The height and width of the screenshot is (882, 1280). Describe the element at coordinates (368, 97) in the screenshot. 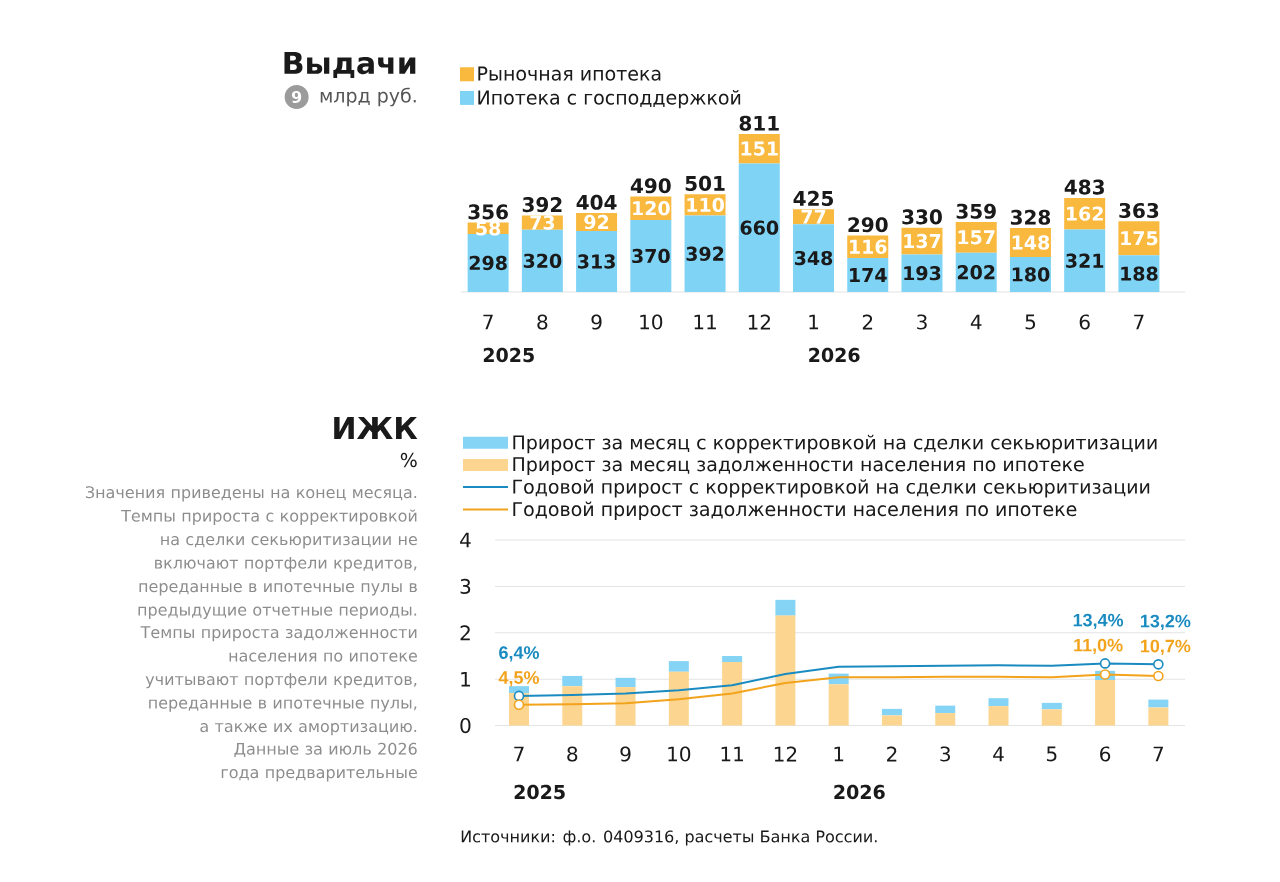

I see `chart-subtitle: млрд руб.` at that location.